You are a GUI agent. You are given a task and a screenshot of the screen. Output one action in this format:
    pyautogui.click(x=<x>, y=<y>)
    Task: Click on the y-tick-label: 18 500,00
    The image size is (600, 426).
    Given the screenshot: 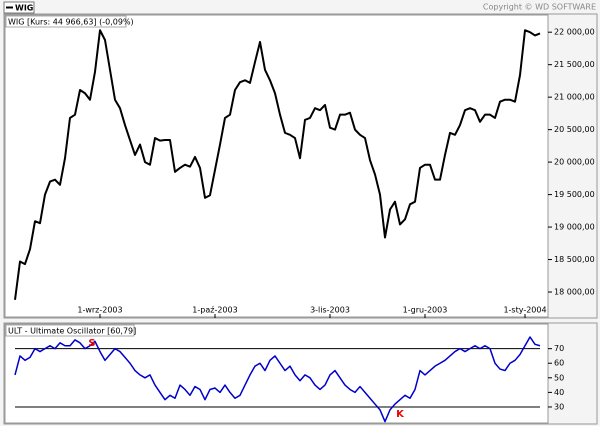 What is the action you would take?
    pyautogui.click(x=574, y=259)
    